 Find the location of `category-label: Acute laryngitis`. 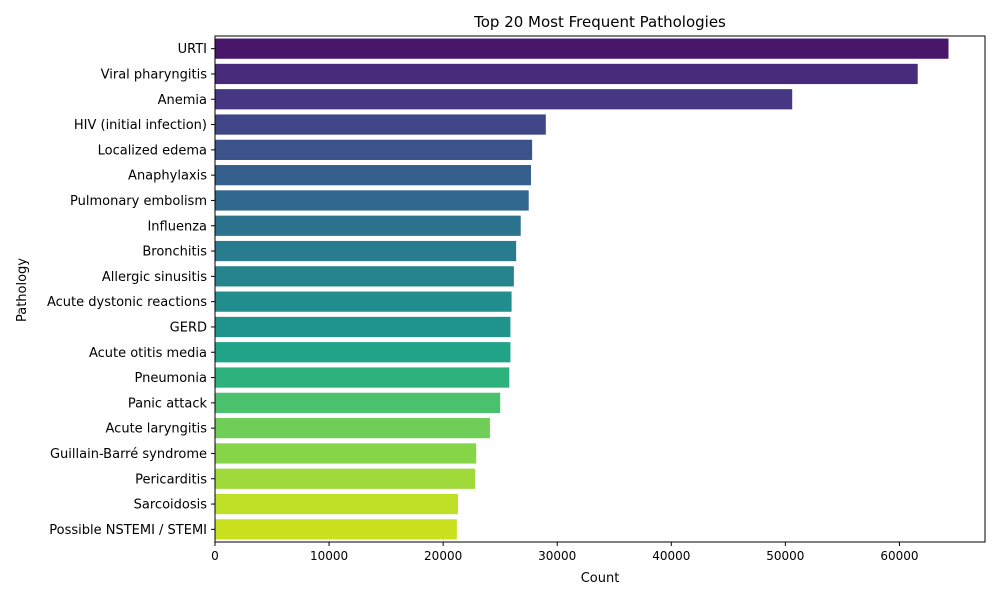

category-label: Acute laryngitis is located at coordinates (157, 429).